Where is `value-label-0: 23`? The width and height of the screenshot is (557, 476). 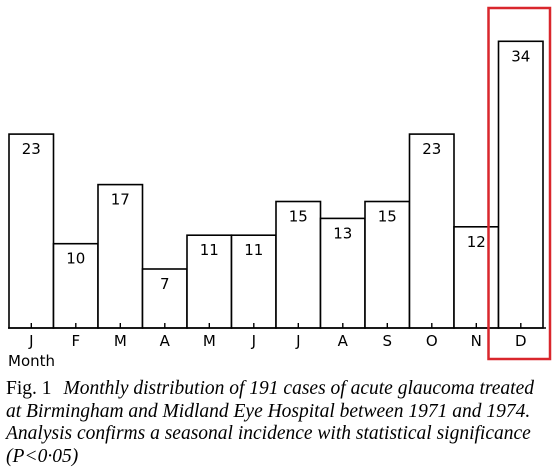
value-label-0: 23 is located at coordinates (31, 149).